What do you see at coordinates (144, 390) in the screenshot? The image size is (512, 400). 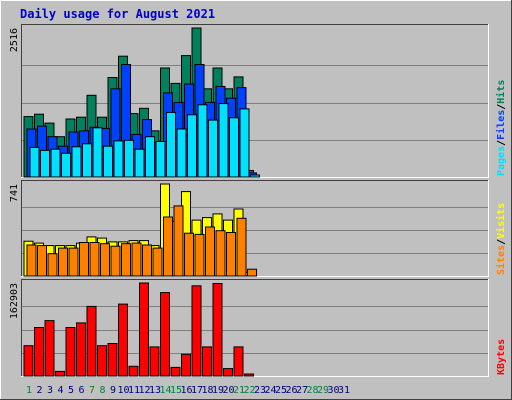 I see `day-label: 12` at bounding box center [144, 390].